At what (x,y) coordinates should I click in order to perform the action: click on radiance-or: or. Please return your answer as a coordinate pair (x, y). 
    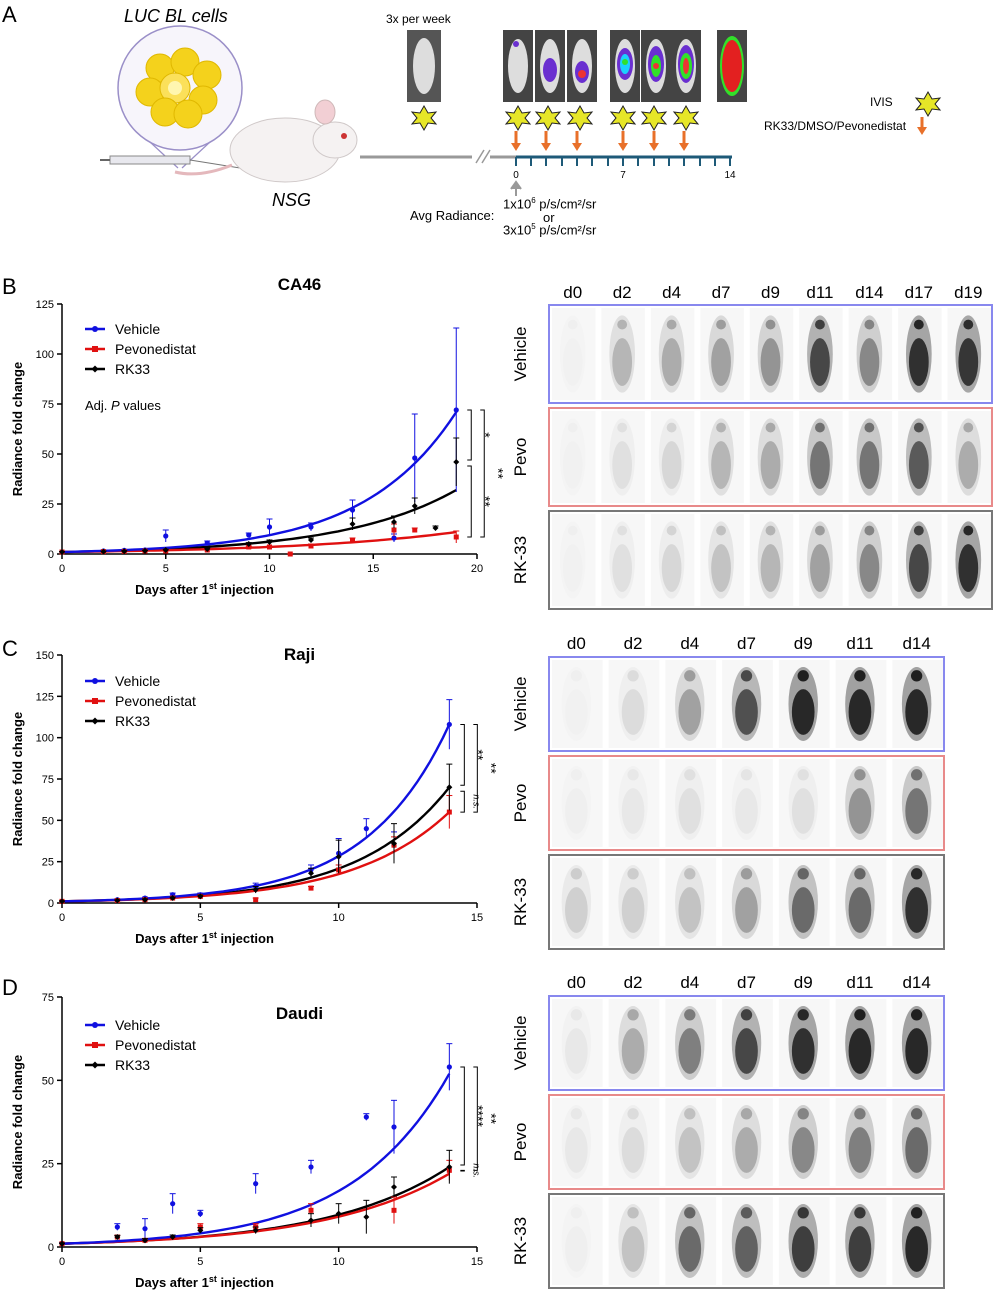
    Looking at the image, I should click on (549, 217).